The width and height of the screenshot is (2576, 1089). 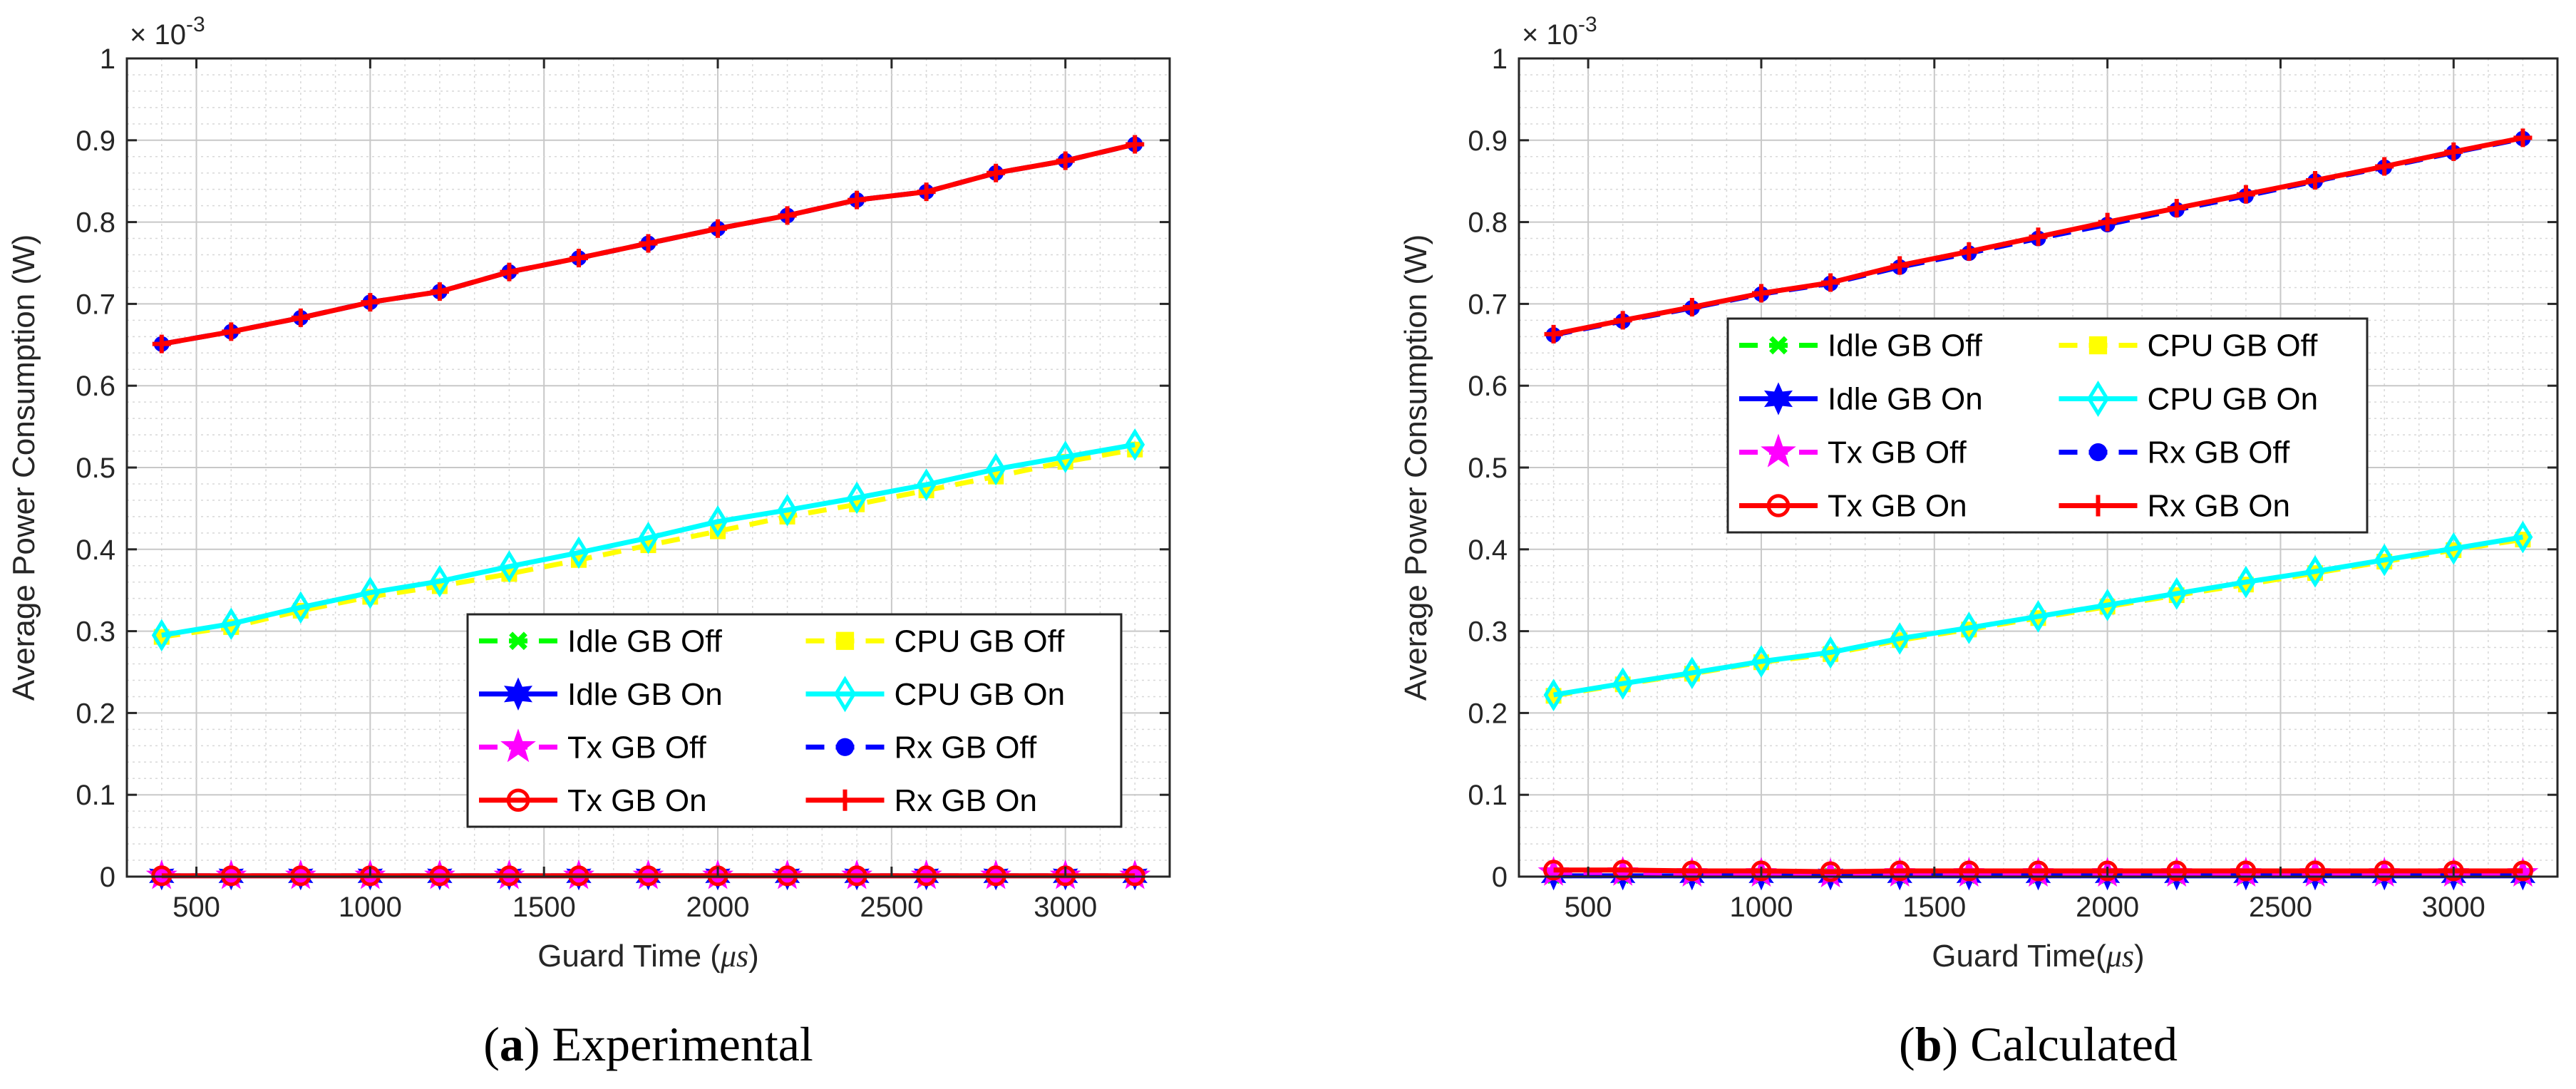 What do you see at coordinates (629, 956) in the screenshot?
I see `x-axis-label-prefix: Guard Time (` at bounding box center [629, 956].